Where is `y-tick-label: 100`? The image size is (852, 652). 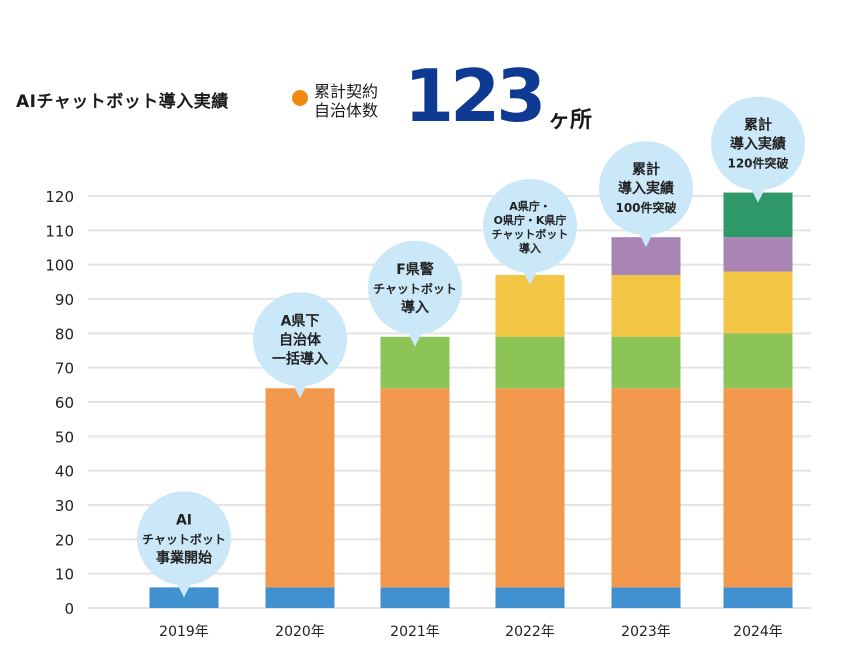 y-tick-label: 100 is located at coordinates (59, 266).